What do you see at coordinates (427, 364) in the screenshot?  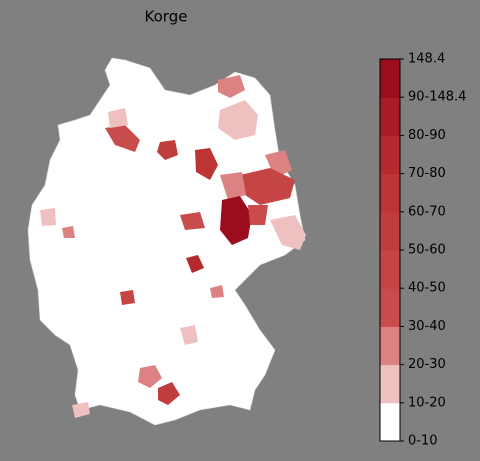 I see `colorbar-label: 20-30` at bounding box center [427, 364].